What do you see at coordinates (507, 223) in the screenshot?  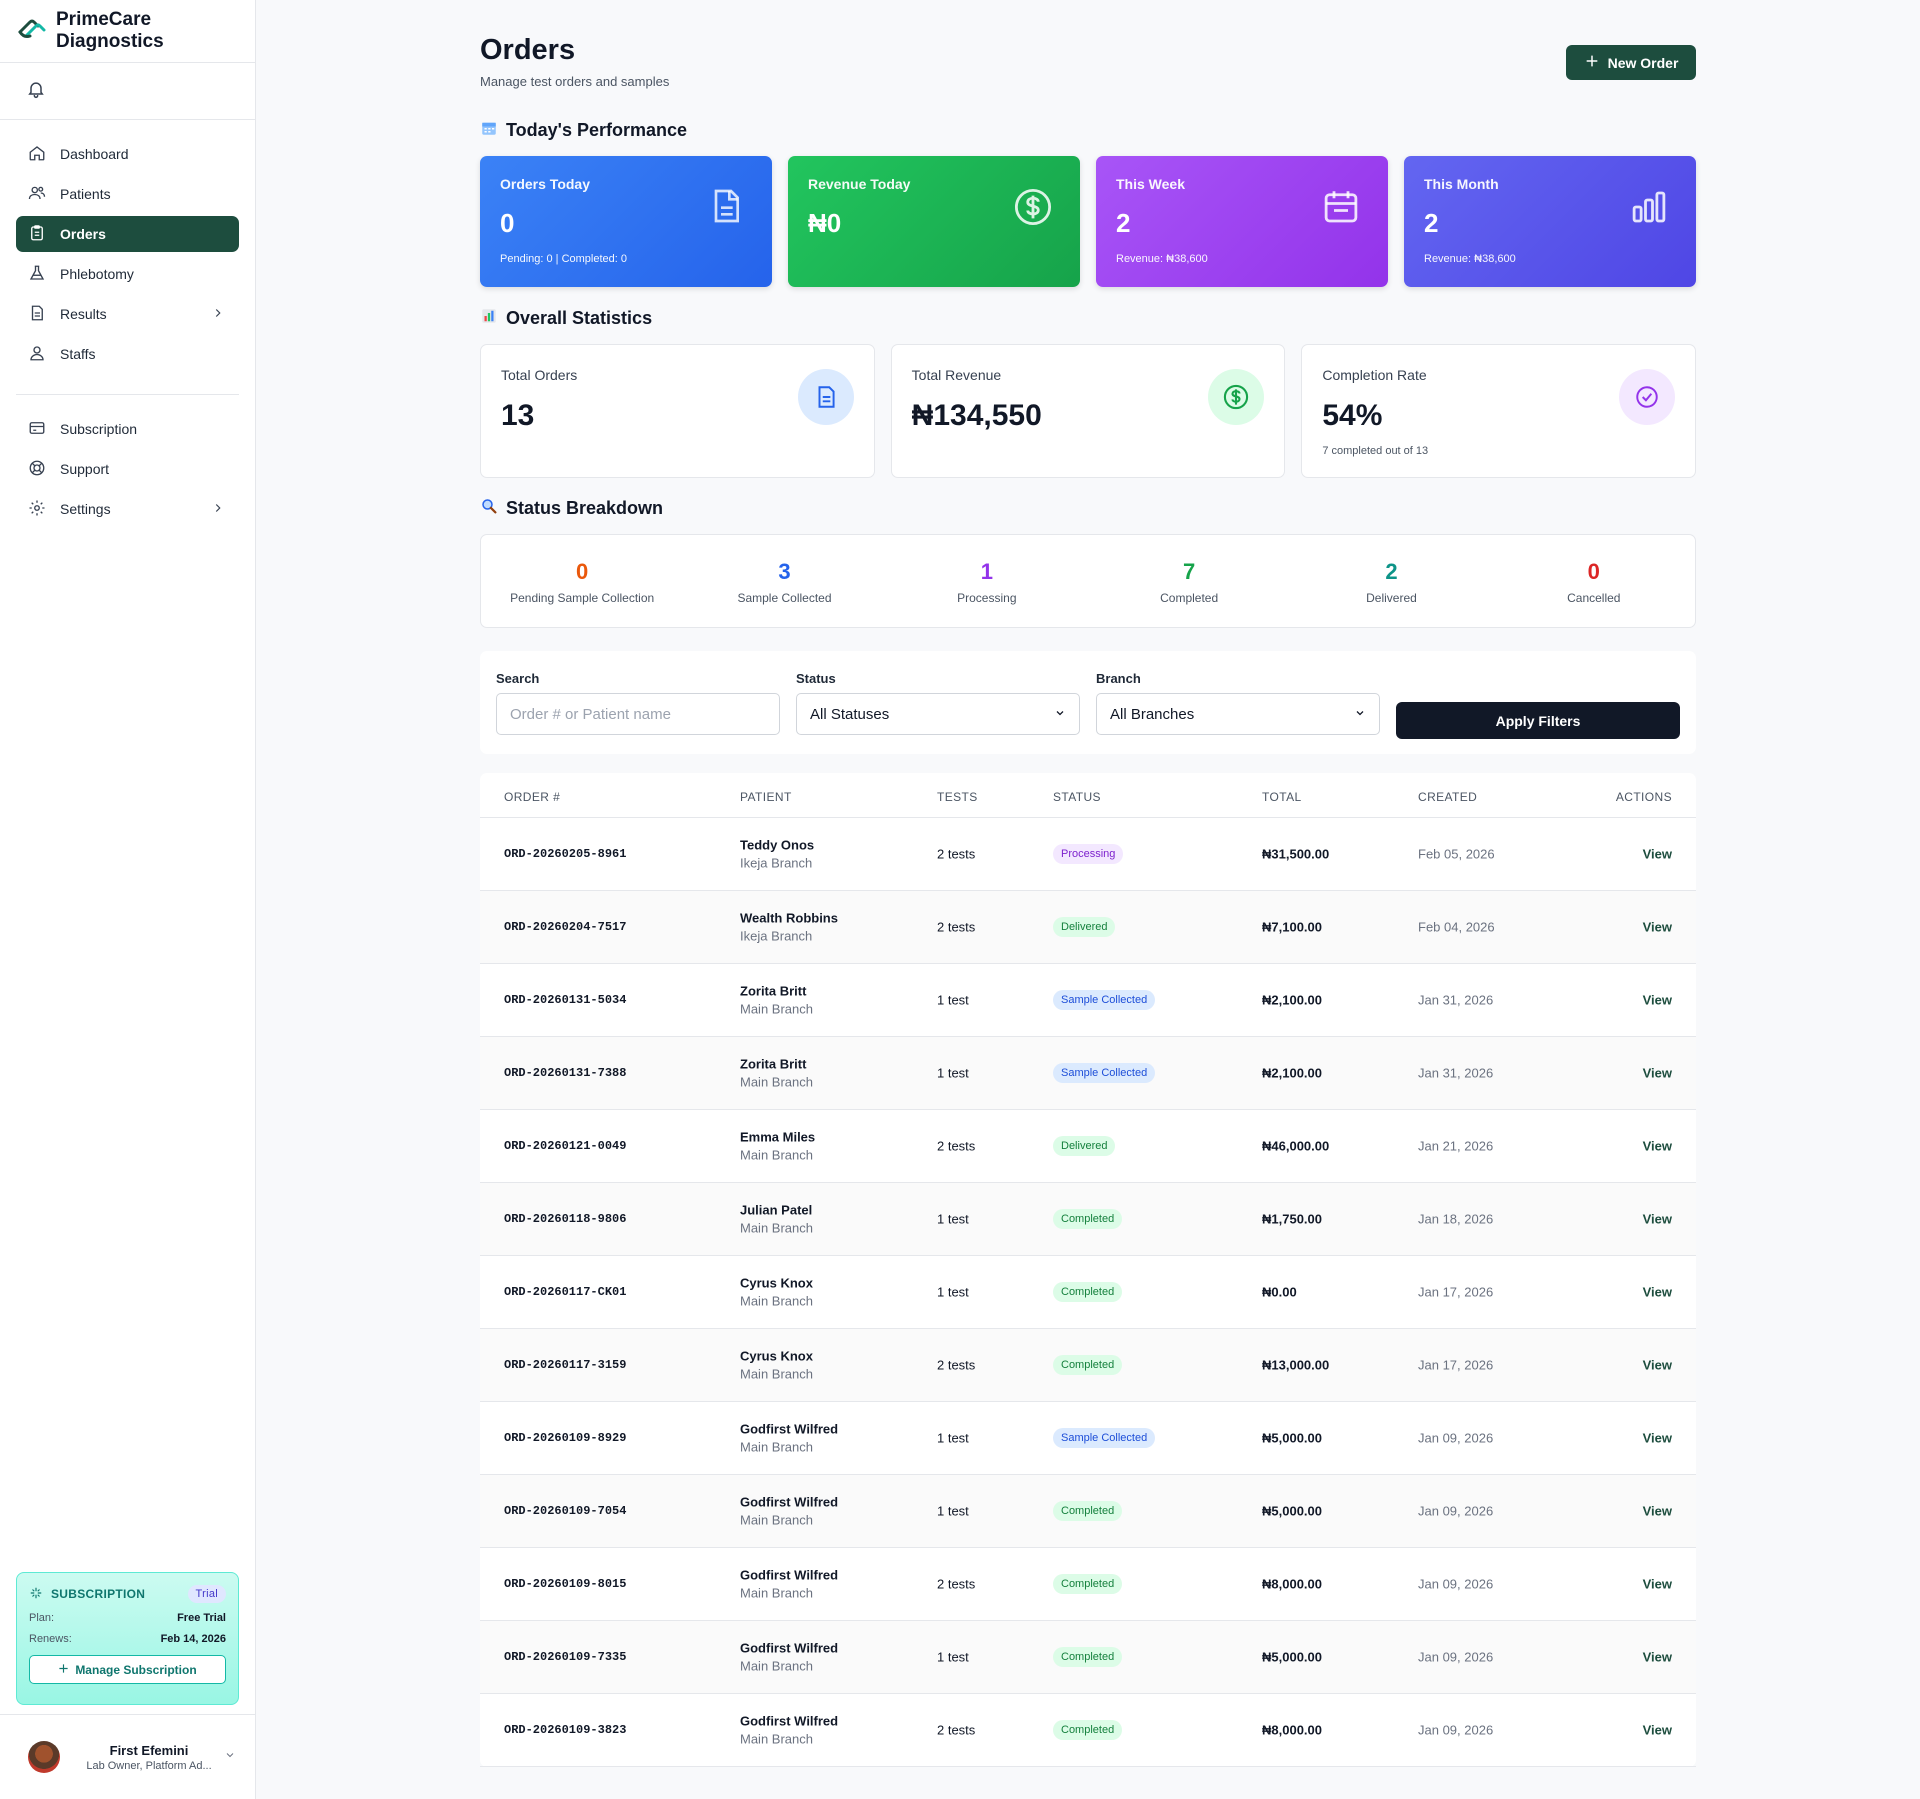 I see `card-value: 0` at bounding box center [507, 223].